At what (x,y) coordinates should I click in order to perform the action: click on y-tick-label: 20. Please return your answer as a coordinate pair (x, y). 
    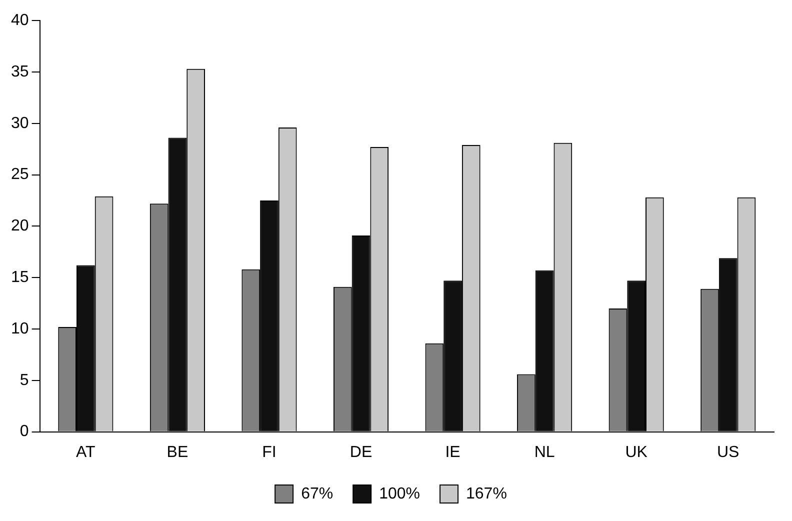
    Looking at the image, I should click on (20, 226).